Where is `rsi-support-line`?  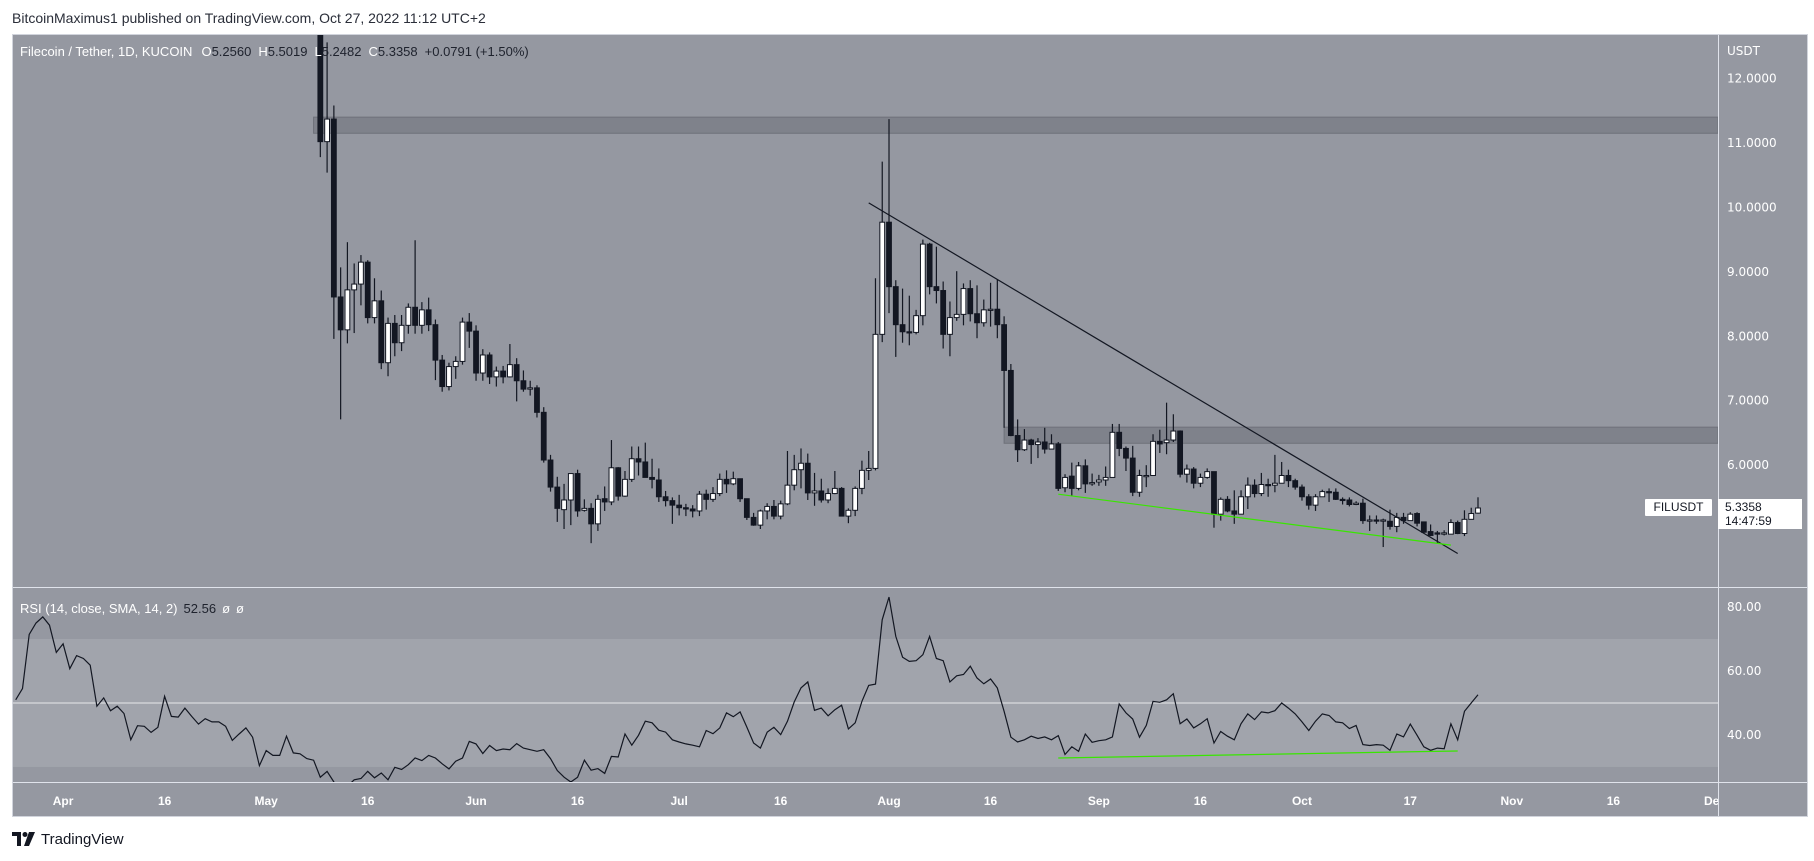 rsi-support-line is located at coordinates (1258, 754).